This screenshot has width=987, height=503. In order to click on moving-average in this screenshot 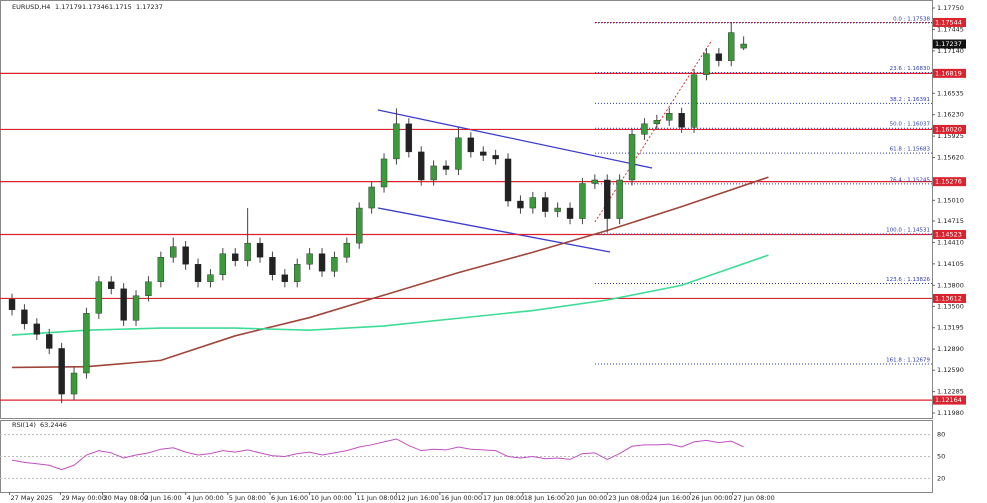, I will do `click(390, 295)`.